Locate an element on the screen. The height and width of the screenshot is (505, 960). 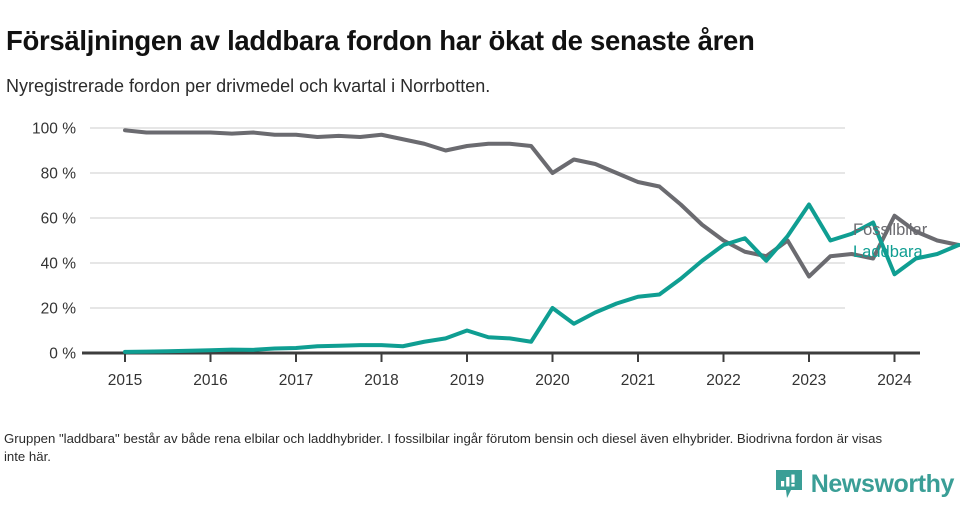
legend-label-laddbara: Laddbara is located at coordinates (888, 252).